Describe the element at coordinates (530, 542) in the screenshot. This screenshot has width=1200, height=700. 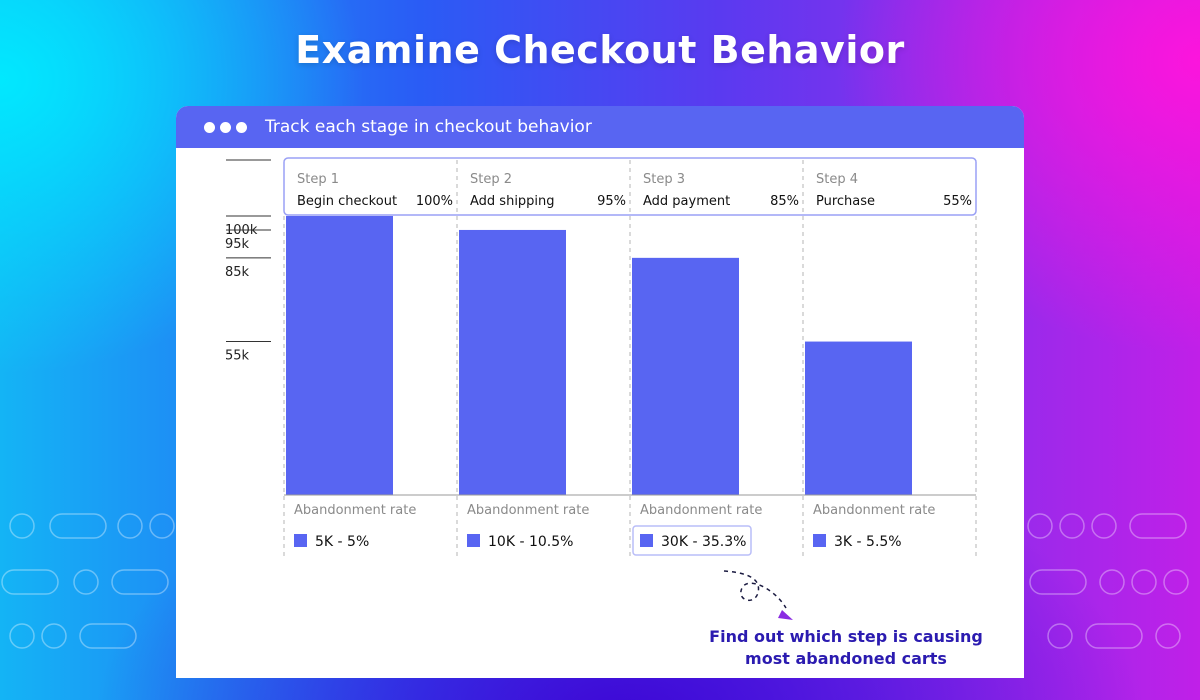
I see `abandonment-value: 10K - 10.5%` at that location.